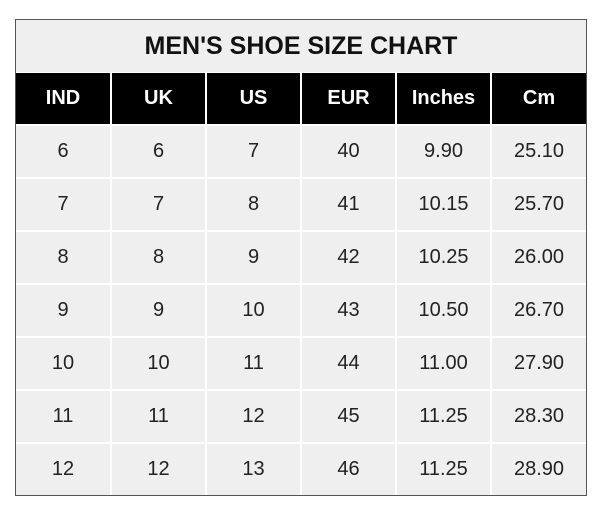  I want to click on table-row: 8 8 9 42 10.25 26.00, so click(301, 257).